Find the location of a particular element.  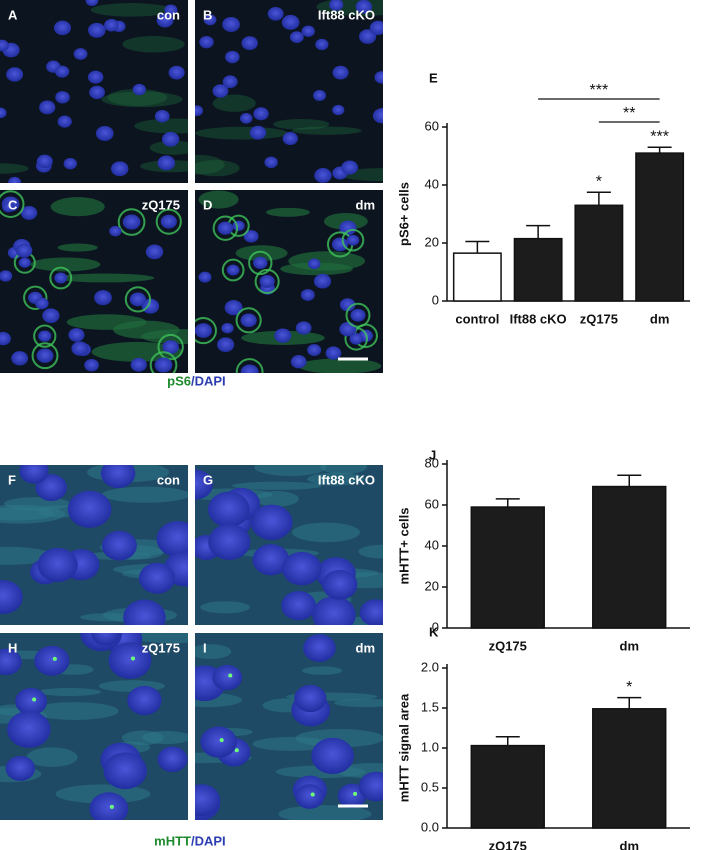

panel-letter: E is located at coordinates (433, 77).